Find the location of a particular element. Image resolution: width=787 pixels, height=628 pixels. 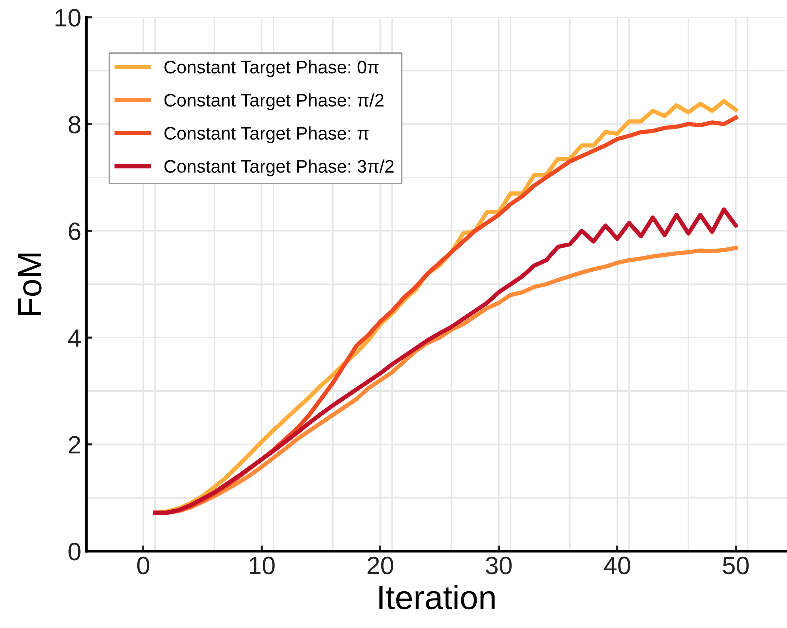

x-tick-label: 40 is located at coordinates (617, 565).